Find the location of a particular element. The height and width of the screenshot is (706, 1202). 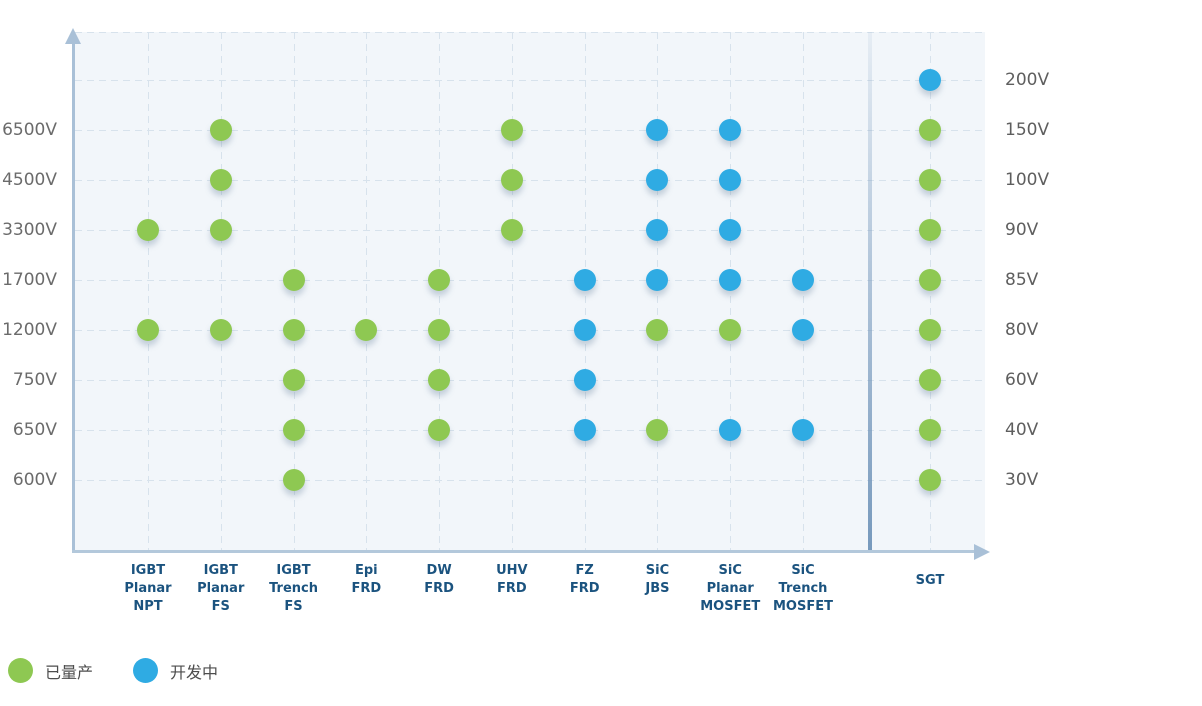

legend: 已量产 开发中 is located at coordinates (113, 670).